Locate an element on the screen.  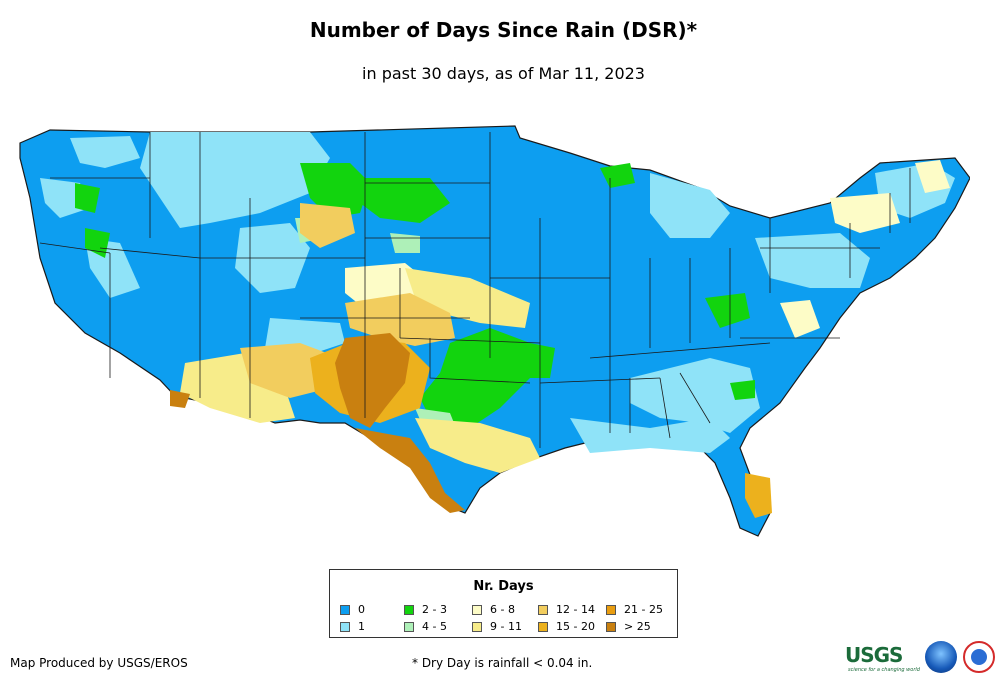
legend-label: 12 - 14 is located at coordinates (575, 609).